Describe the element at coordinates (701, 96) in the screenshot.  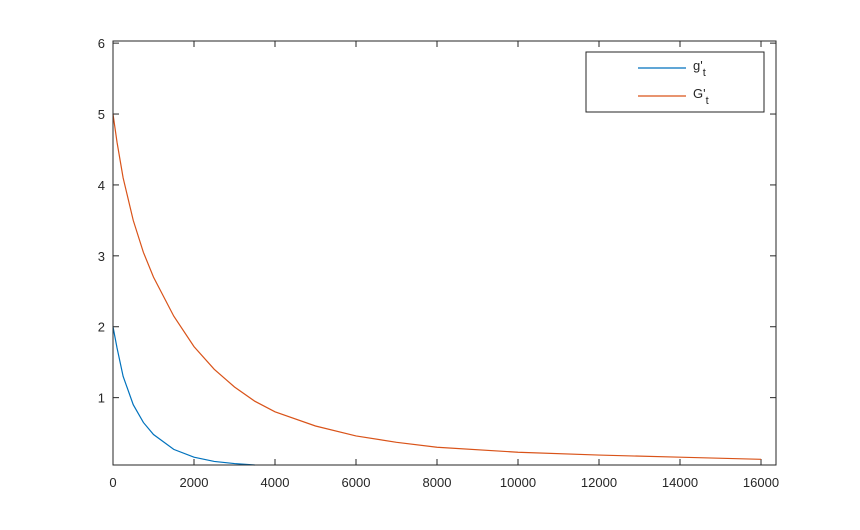
I see `legend-label: G't` at that location.